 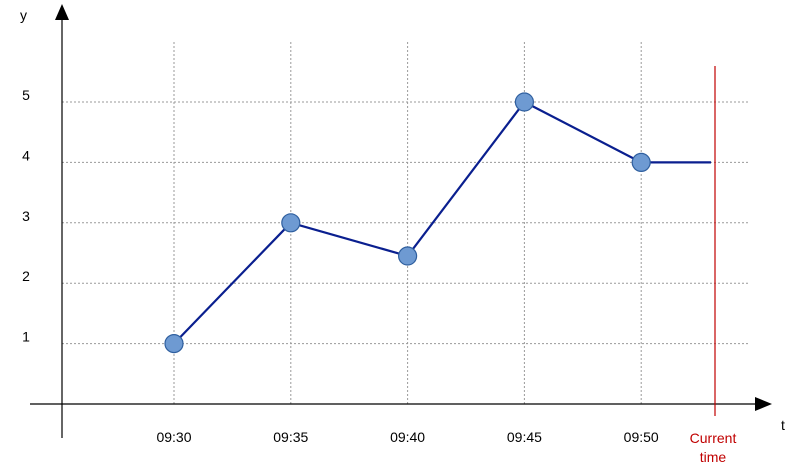 What do you see at coordinates (713, 265) in the screenshot?
I see `current-time-marker: Current time` at bounding box center [713, 265].